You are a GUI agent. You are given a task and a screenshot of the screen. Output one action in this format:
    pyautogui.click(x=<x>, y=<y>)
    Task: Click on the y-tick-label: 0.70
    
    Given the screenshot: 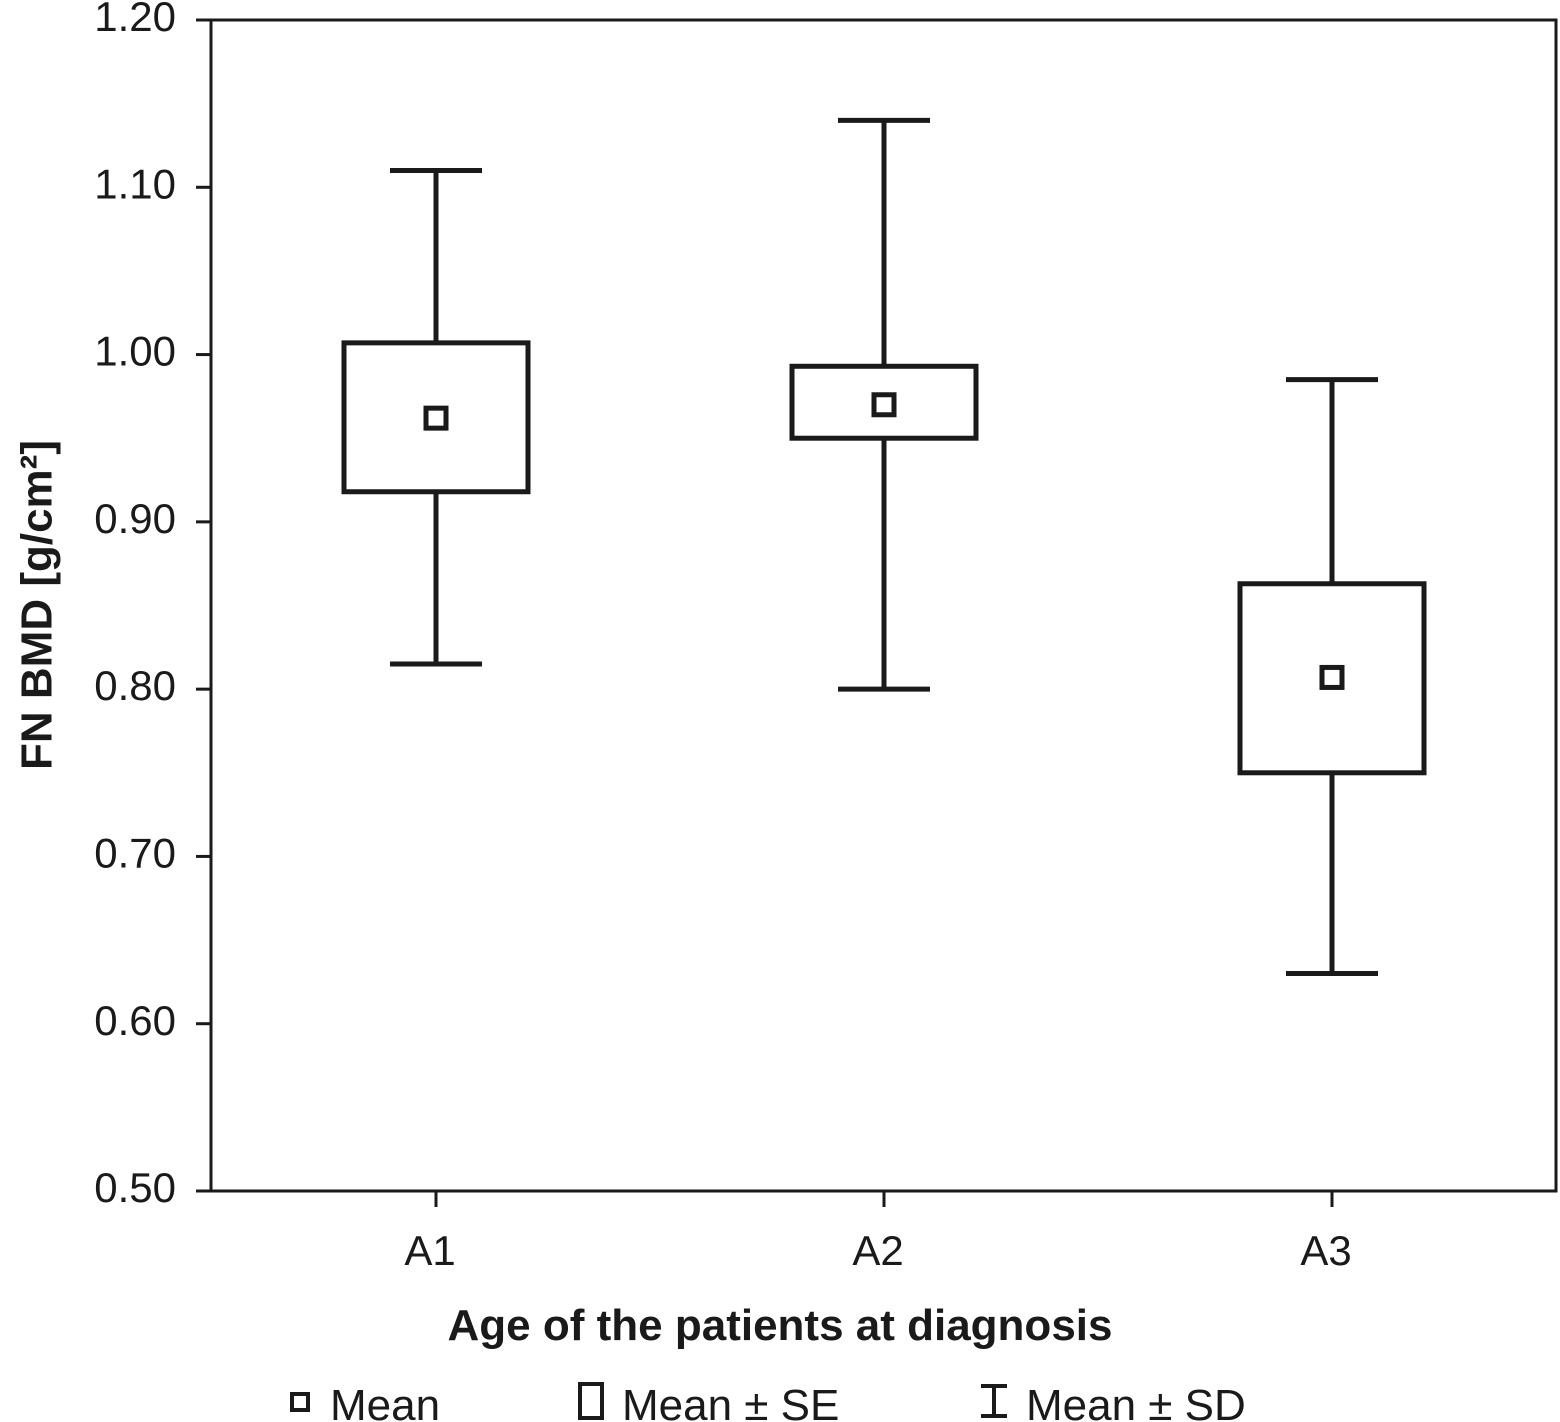 What is the action you would take?
    pyautogui.click(x=135, y=853)
    